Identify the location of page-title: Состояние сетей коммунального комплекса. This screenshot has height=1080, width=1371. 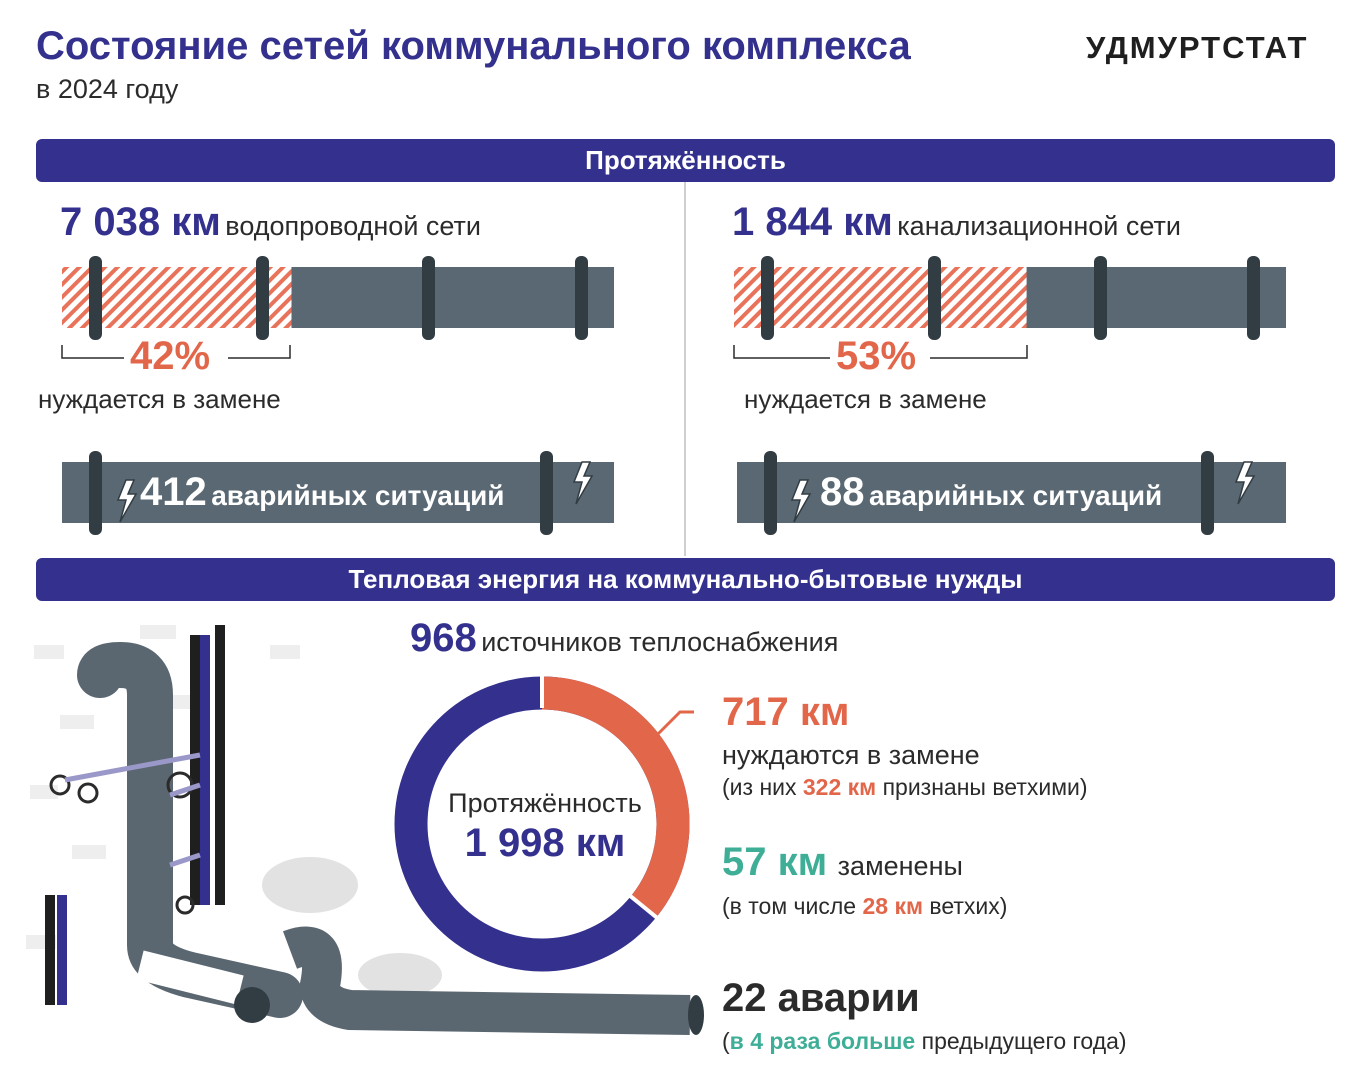
(473, 46).